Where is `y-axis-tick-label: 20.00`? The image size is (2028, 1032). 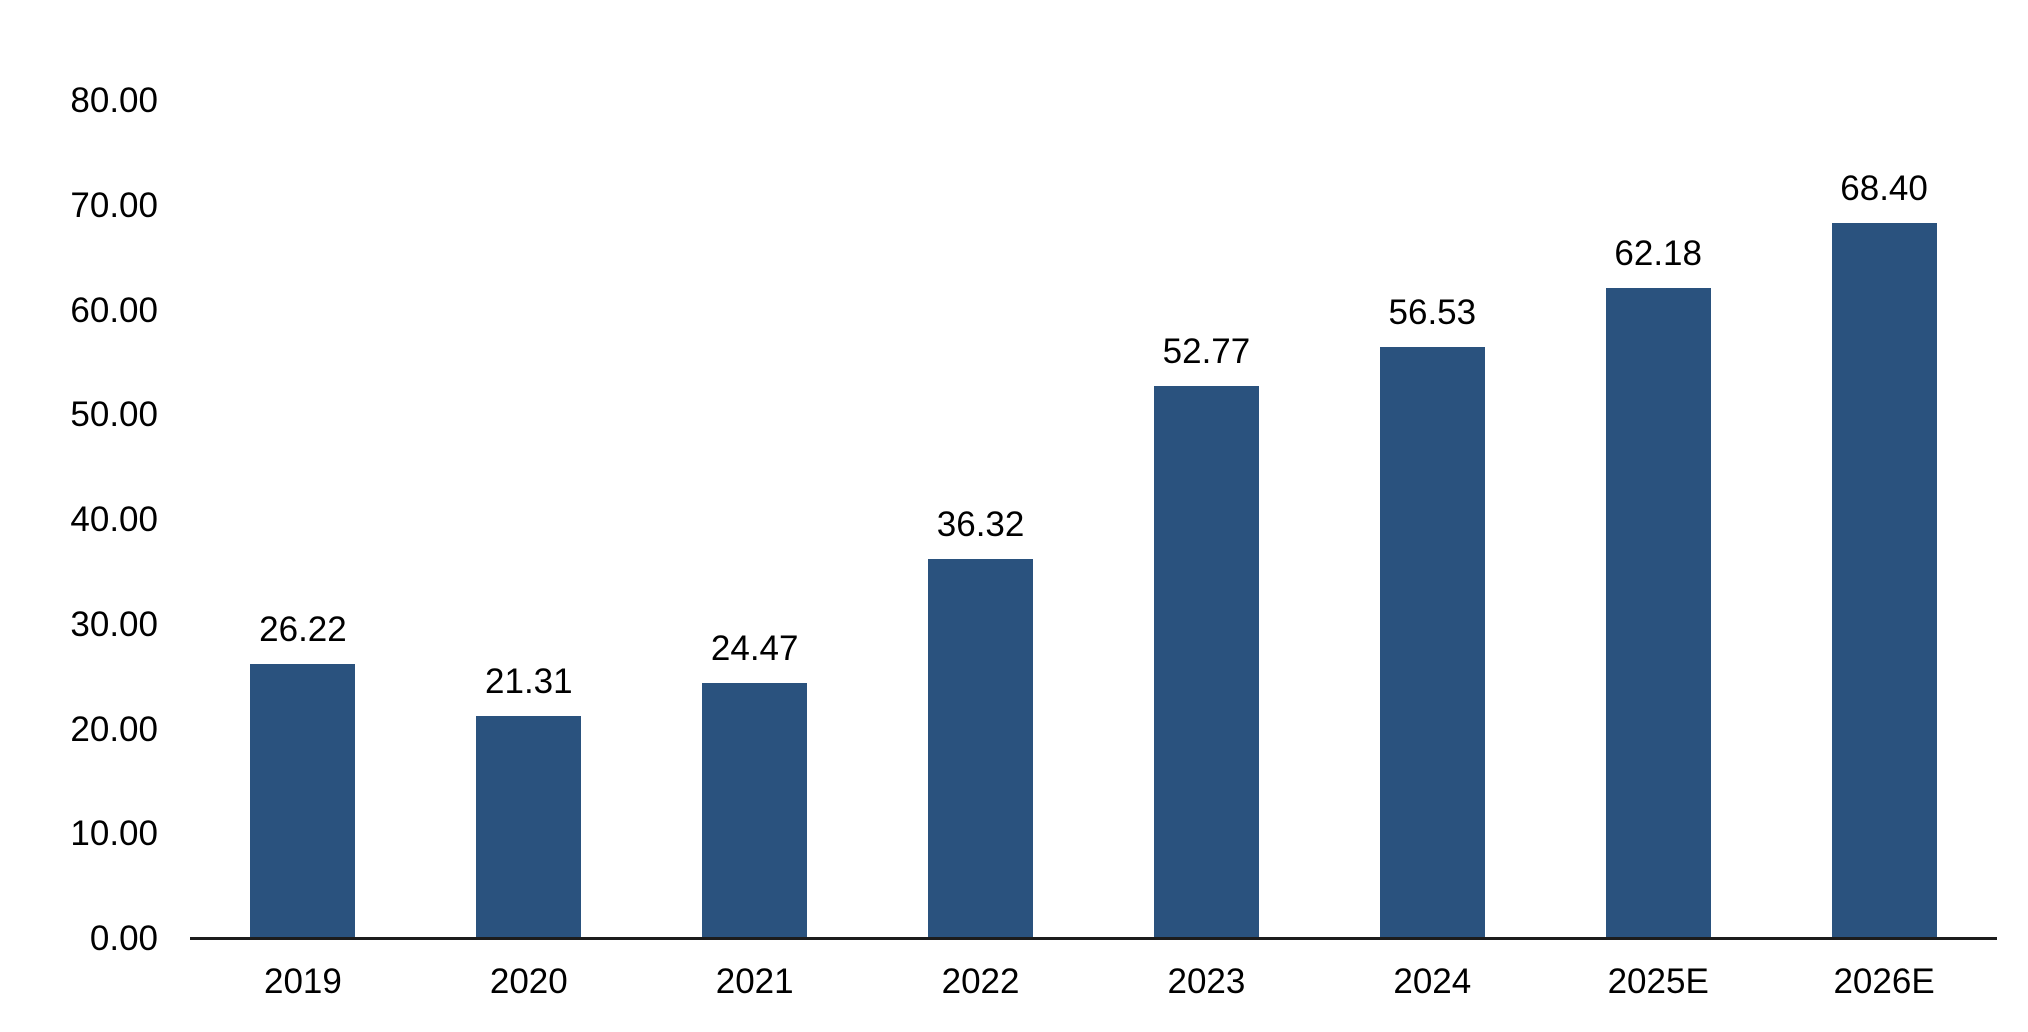
y-axis-tick-label: 20.00 is located at coordinates (114, 729).